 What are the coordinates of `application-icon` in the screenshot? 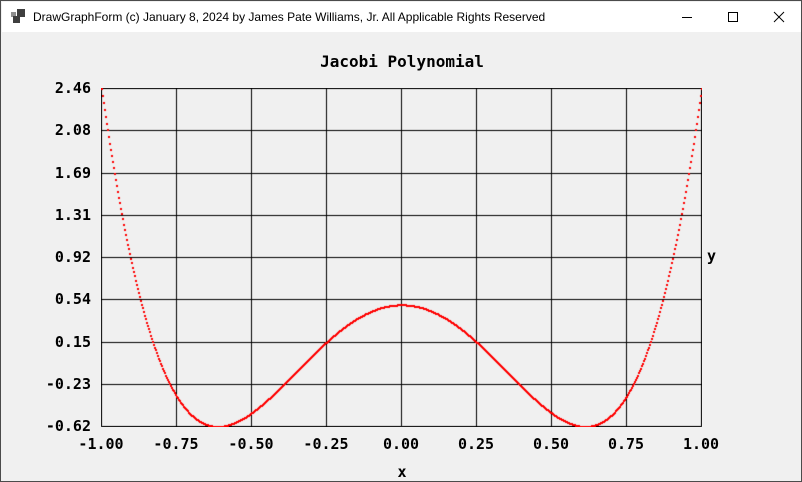 It's located at (19, 17).